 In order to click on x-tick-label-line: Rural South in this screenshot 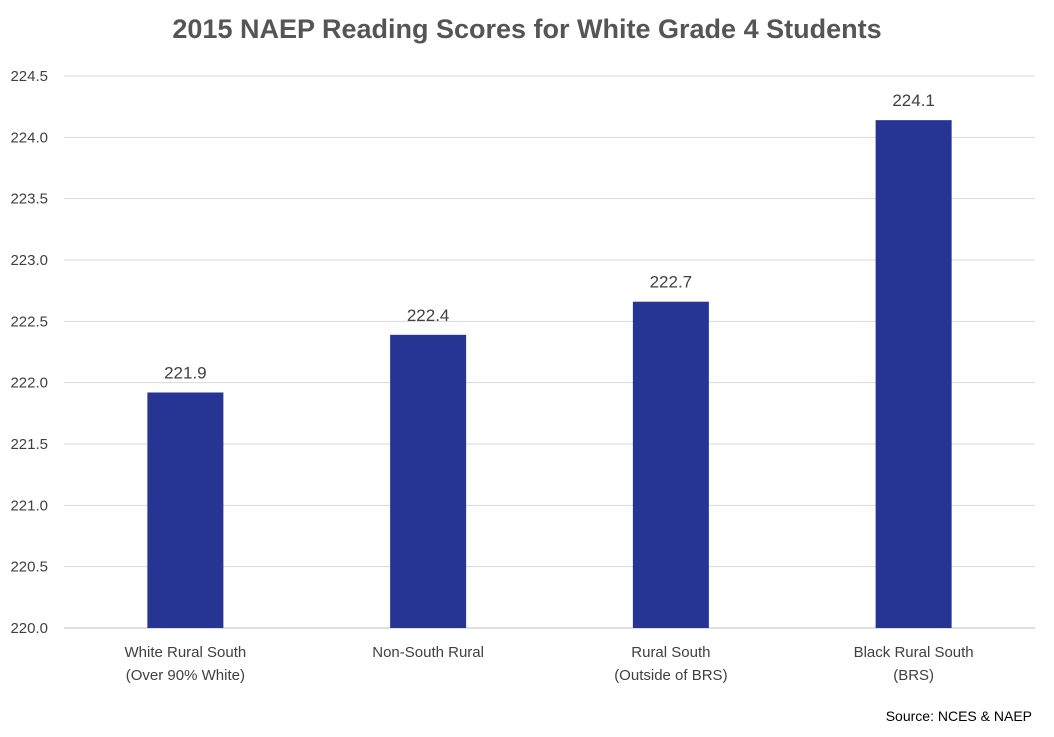, I will do `click(670, 652)`.